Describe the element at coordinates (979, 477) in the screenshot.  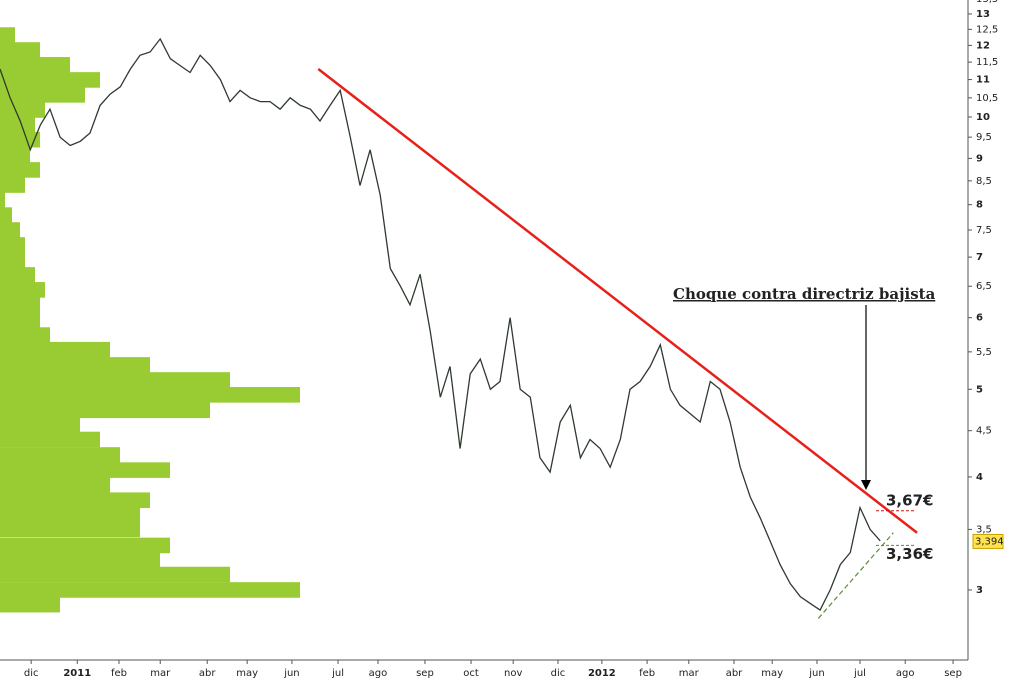
I see `y-tick-label: 4` at that location.